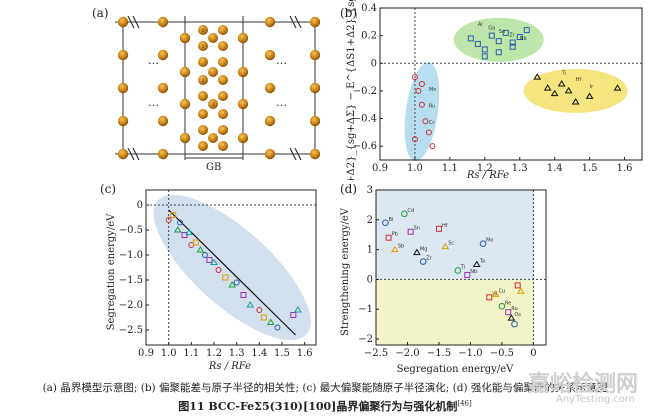  What do you see at coordinates (131, 305) in the screenshot?
I see `y-tick-label: −2.0` at bounding box center [131, 305].